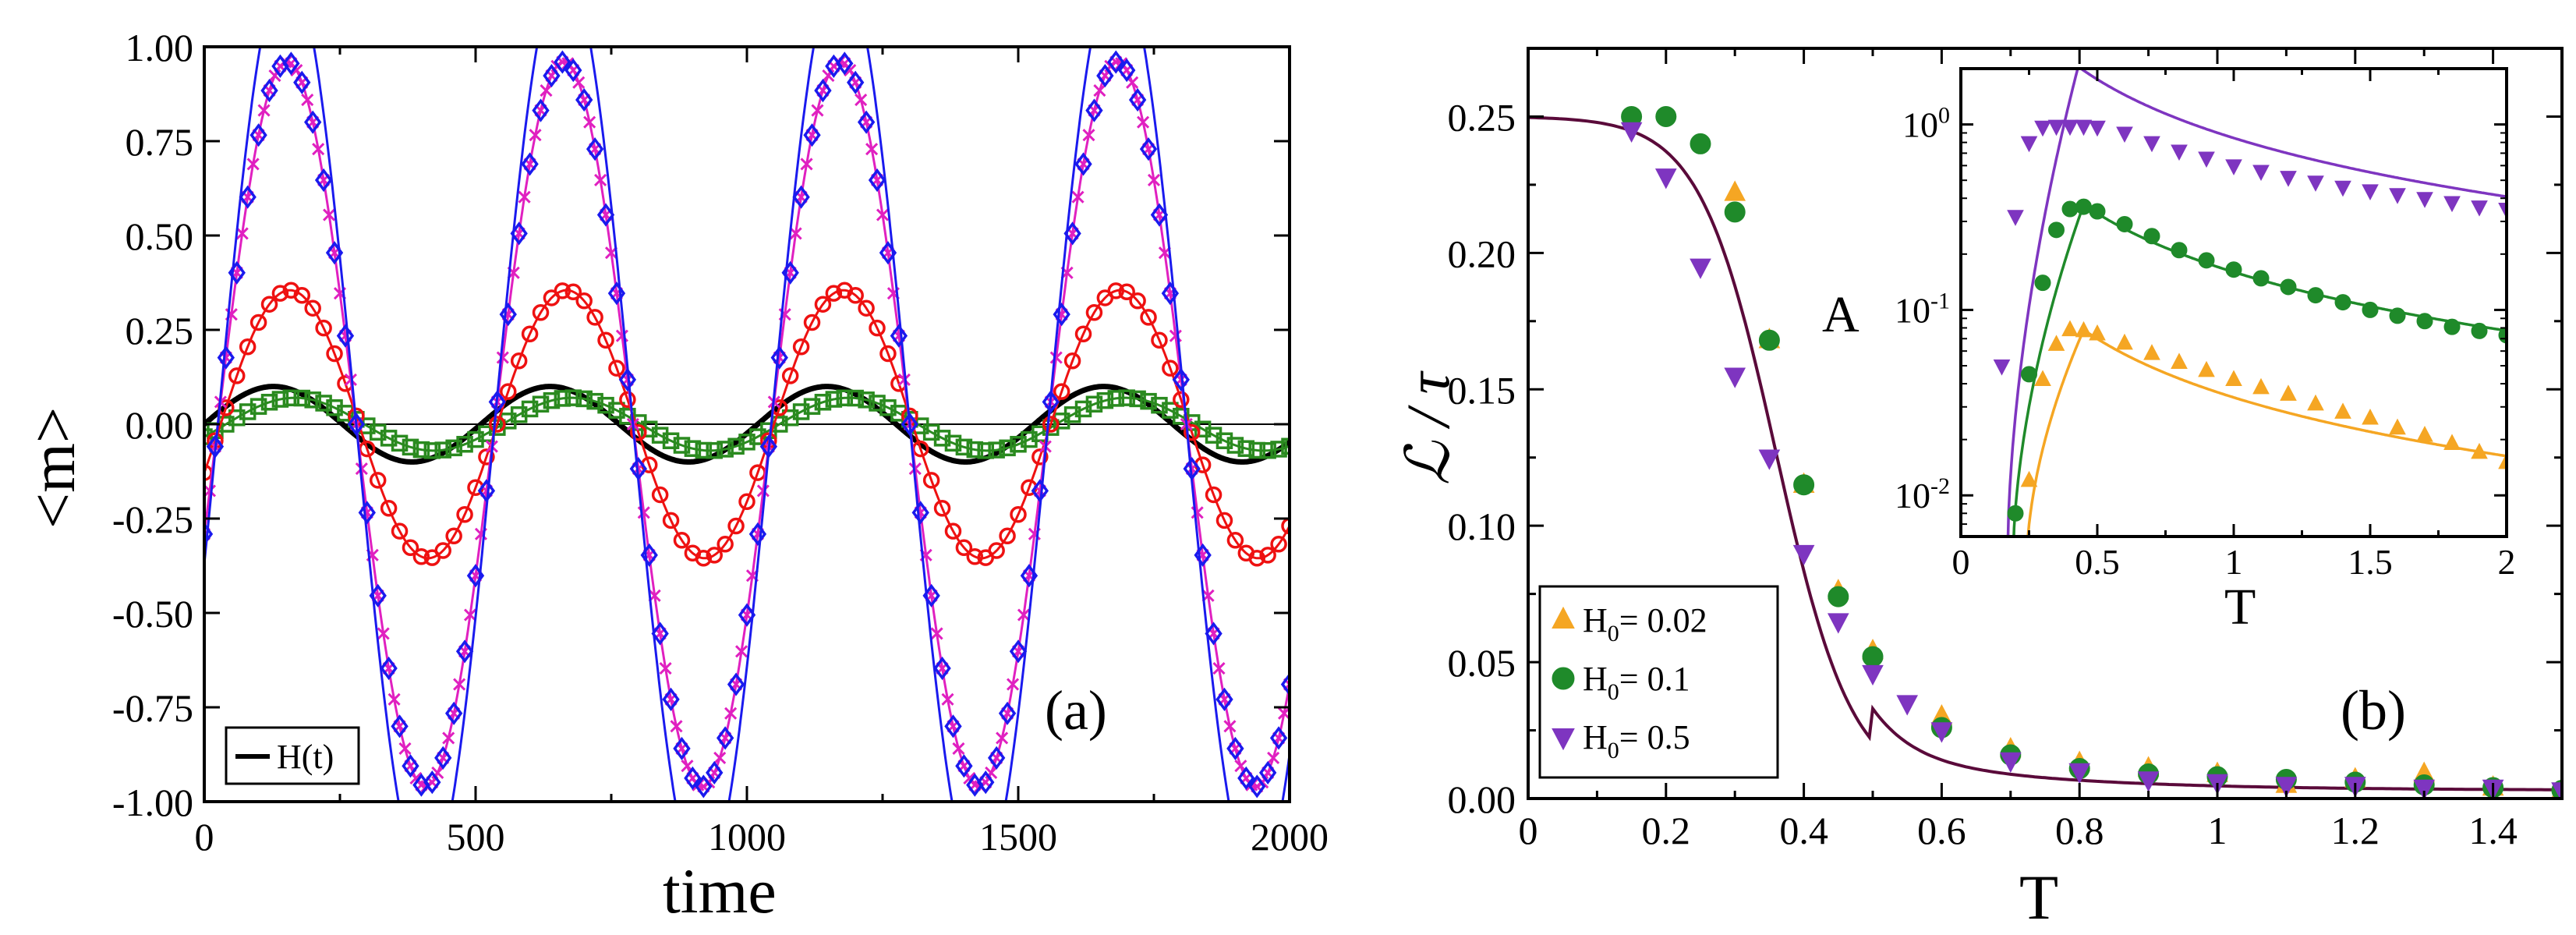  I want to click on legend-label-h: H(t), so click(305, 757).